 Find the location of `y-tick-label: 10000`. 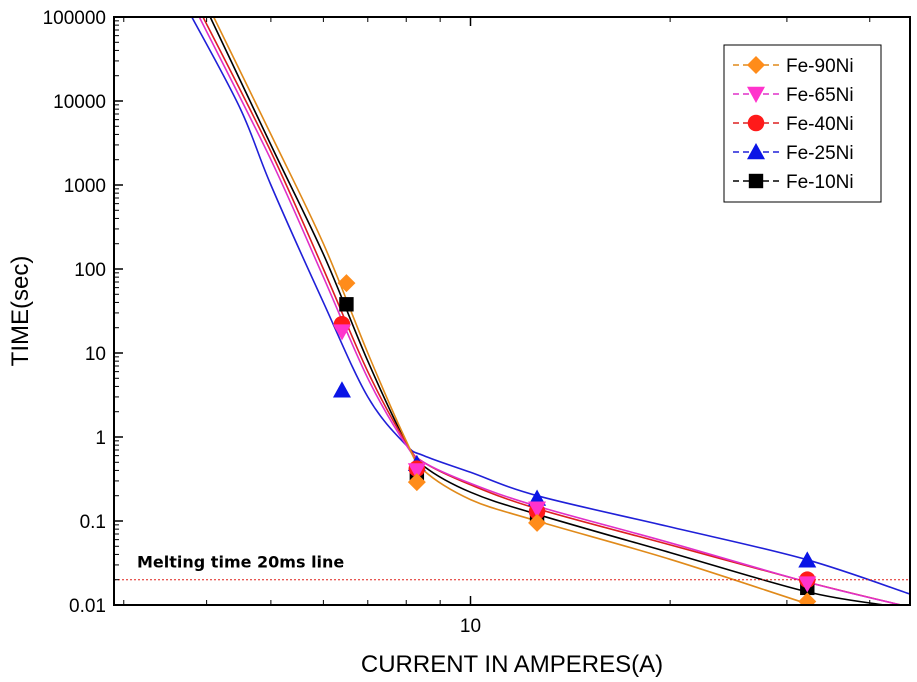

y-tick-label: 10000 is located at coordinates (79, 102).